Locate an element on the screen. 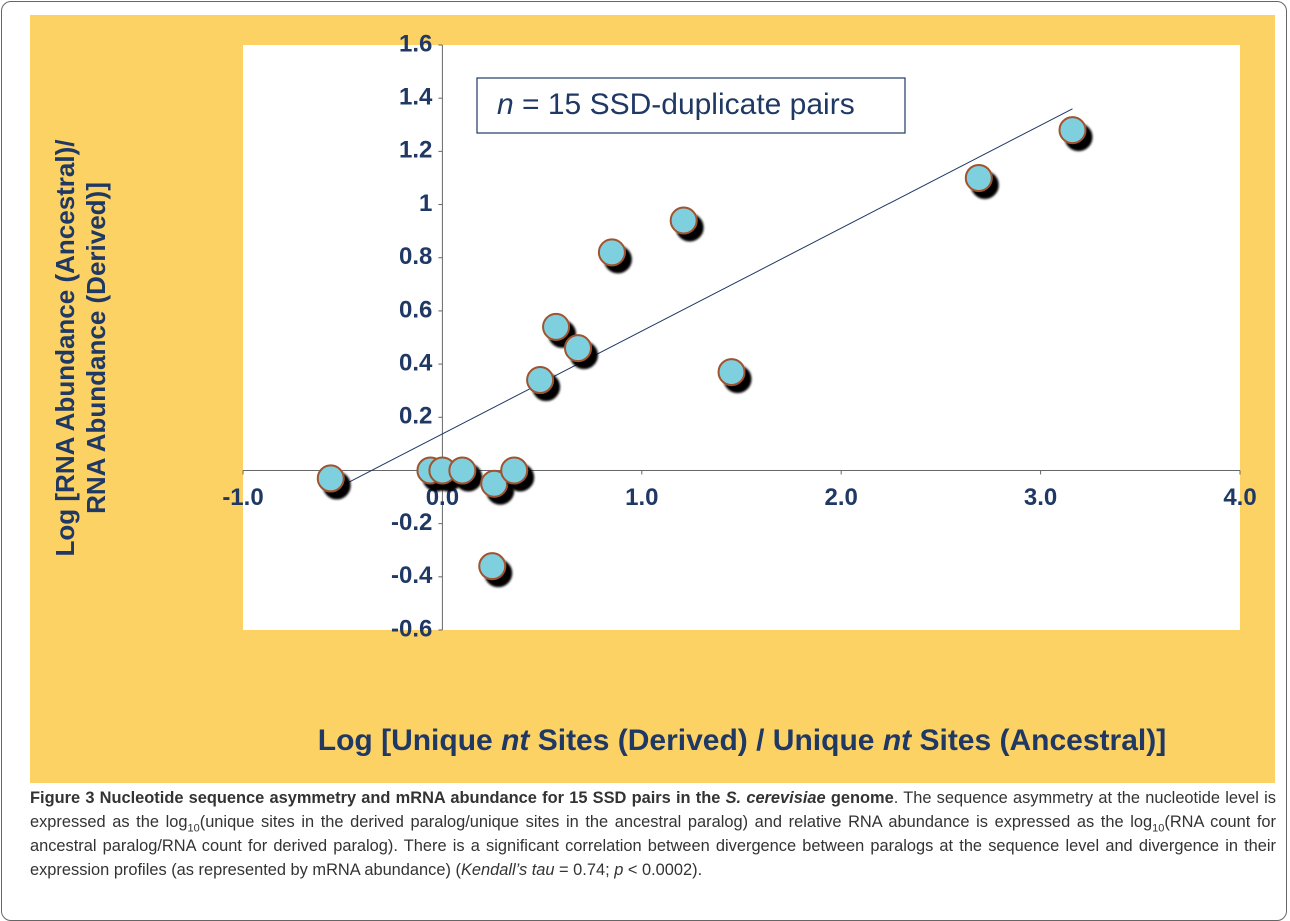 The height and width of the screenshot is (921, 1290). y-tick-label: 0.2 is located at coordinates (415, 416).